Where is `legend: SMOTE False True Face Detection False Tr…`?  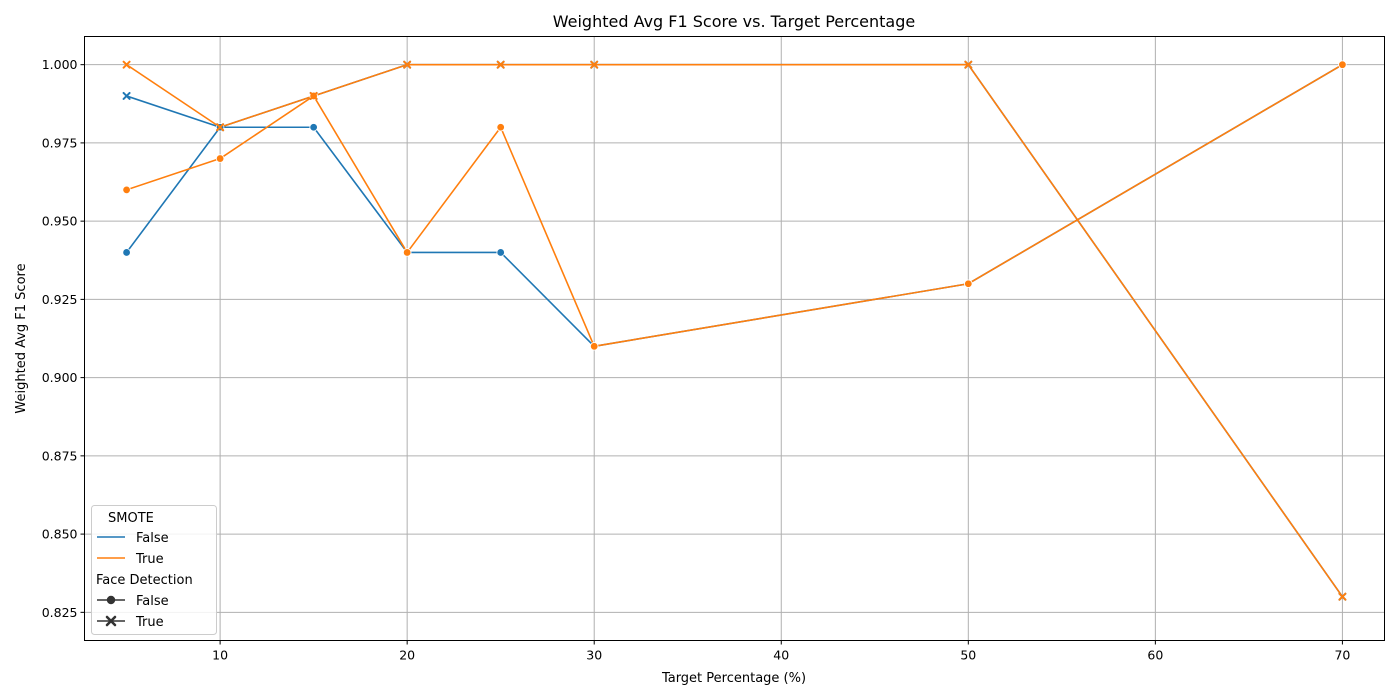
legend: SMOTE False True Face Detection False Tr… is located at coordinates (154, 570).